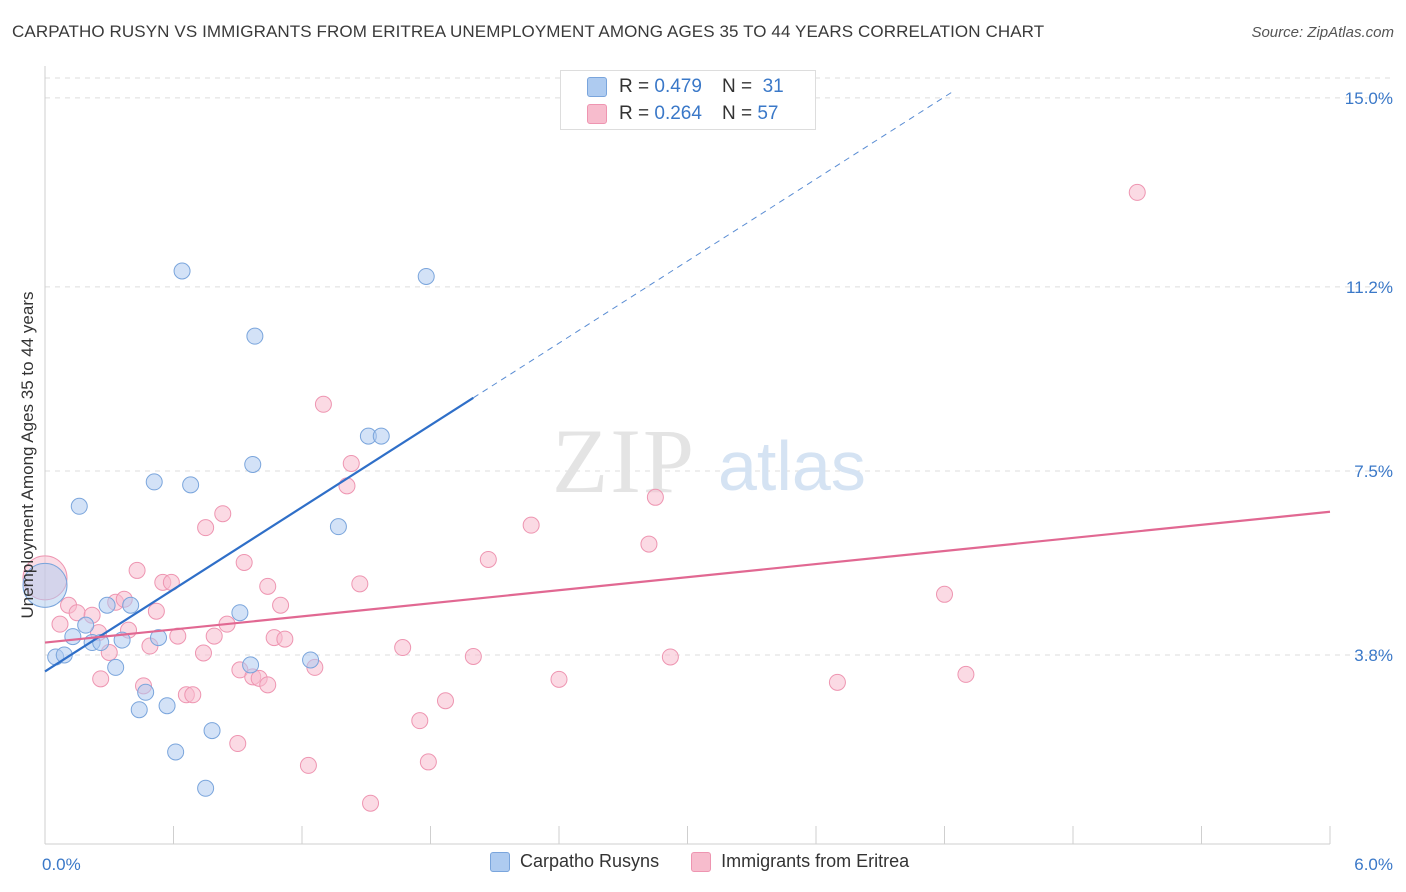 The height and width of the screenshot is (892, 1406). What do you see at coordinates (1373, 655) in the screenshot?
I see `y-tick-label: 3.8%` at bounding box center [1373, 655].